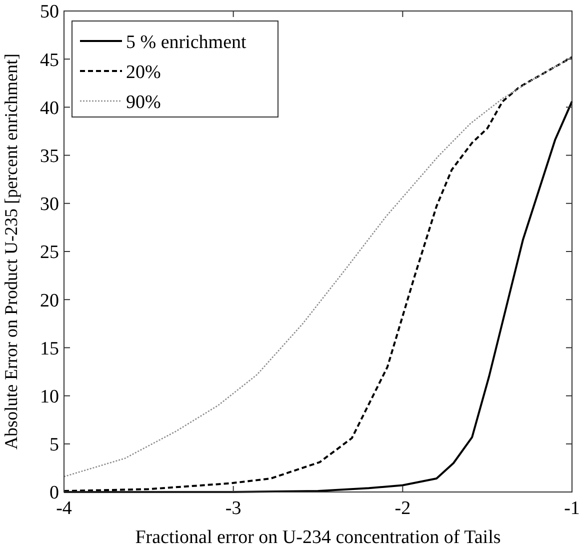 The width and height of the screenshot is (586, 553). What do you see at coordinates (49, 397) in the screenshot?
I see `y-tick-label: 10` at bounding box center [49, 397].